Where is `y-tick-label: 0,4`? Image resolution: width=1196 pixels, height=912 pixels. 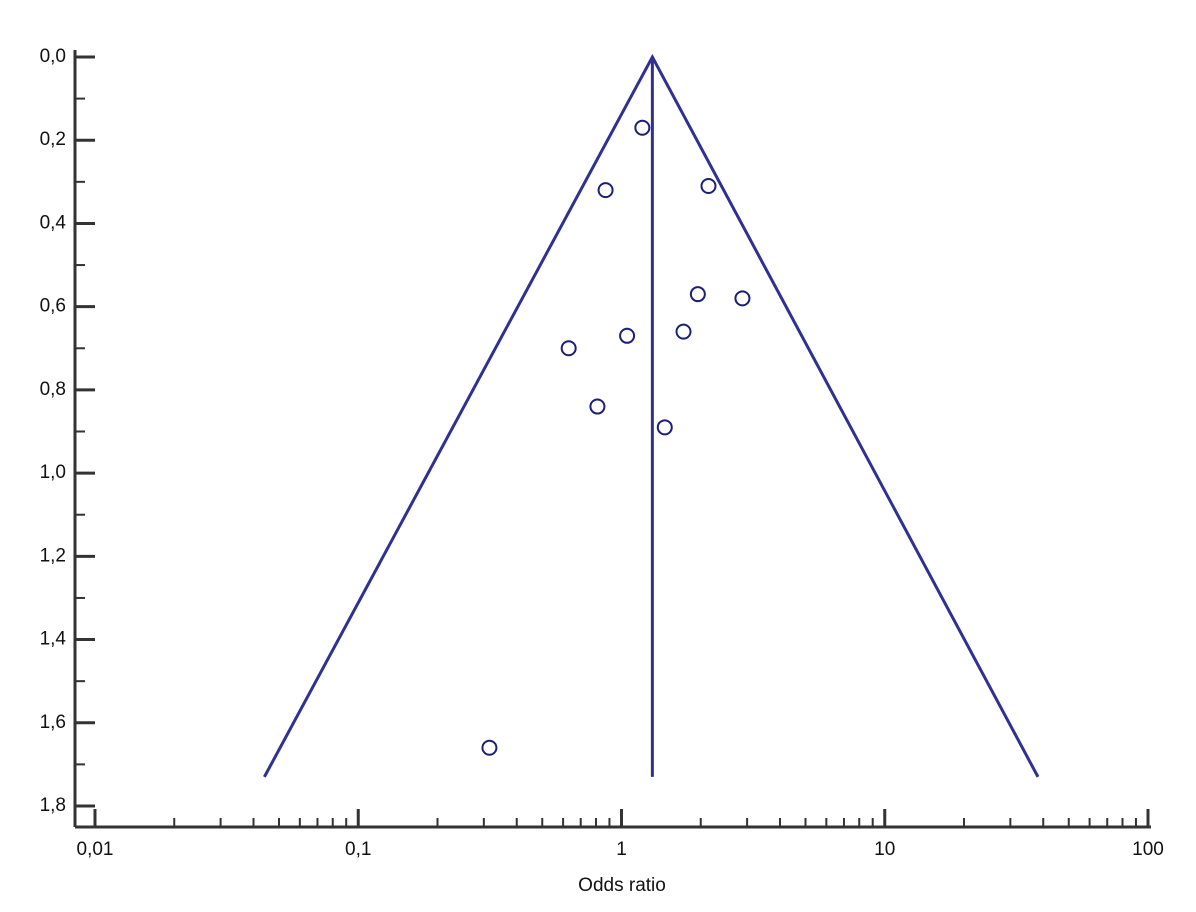
y-tick-label: 0,4 is located at coordinates (53, 222).